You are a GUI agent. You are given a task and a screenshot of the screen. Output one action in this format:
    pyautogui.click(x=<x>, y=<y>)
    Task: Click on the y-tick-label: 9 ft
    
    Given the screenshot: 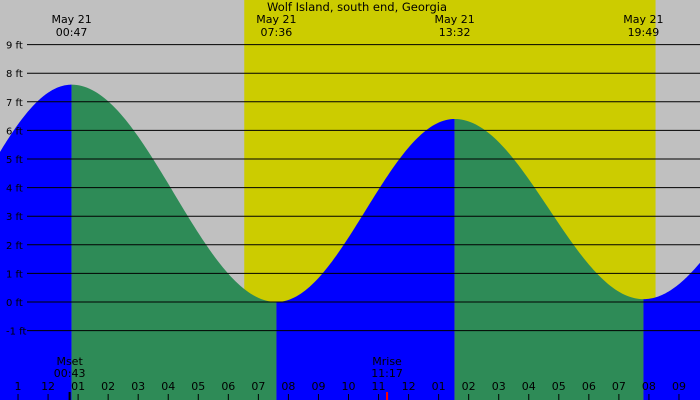 What is the action you would take?
    pyautogui.click(x=14, y=46)
    